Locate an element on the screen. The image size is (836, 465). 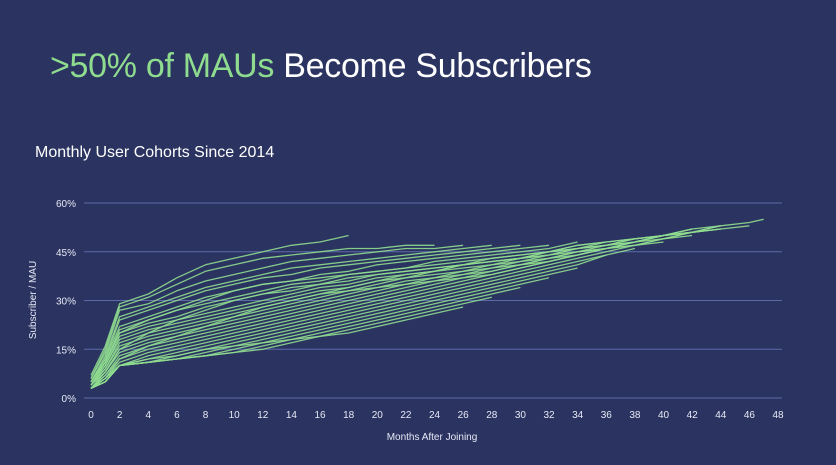
x-axis-label: Months After Joining is located at coordinates (432, 437).